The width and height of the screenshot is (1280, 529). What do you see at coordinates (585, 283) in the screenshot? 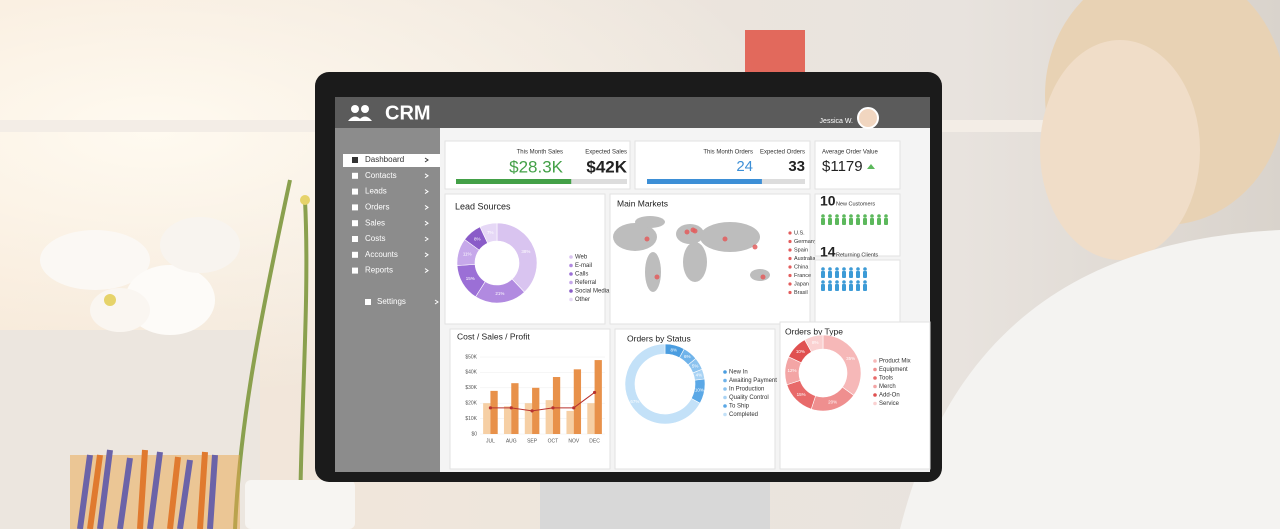
I see `legend-label: Referral` at bounding box center [585, 283].